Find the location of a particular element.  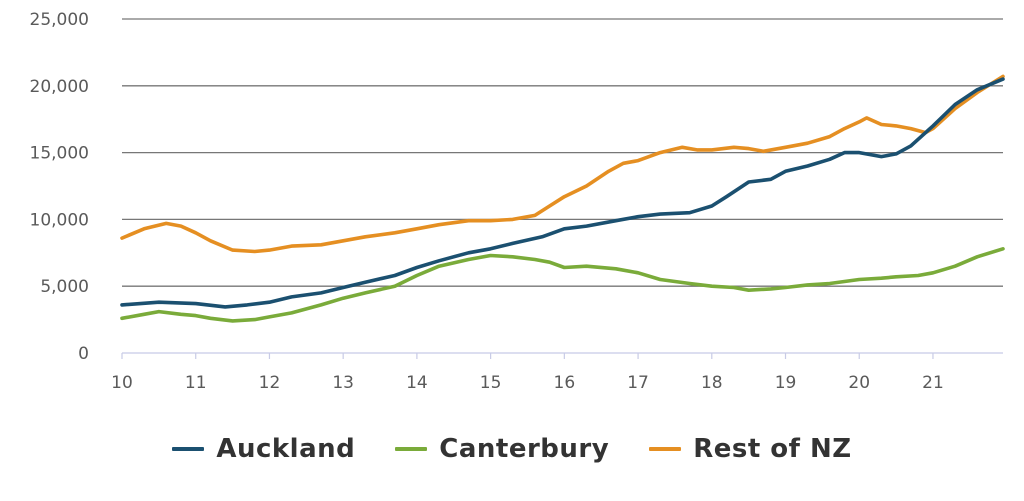

legend-swatch-auckland is located at coordinates (188, 449).